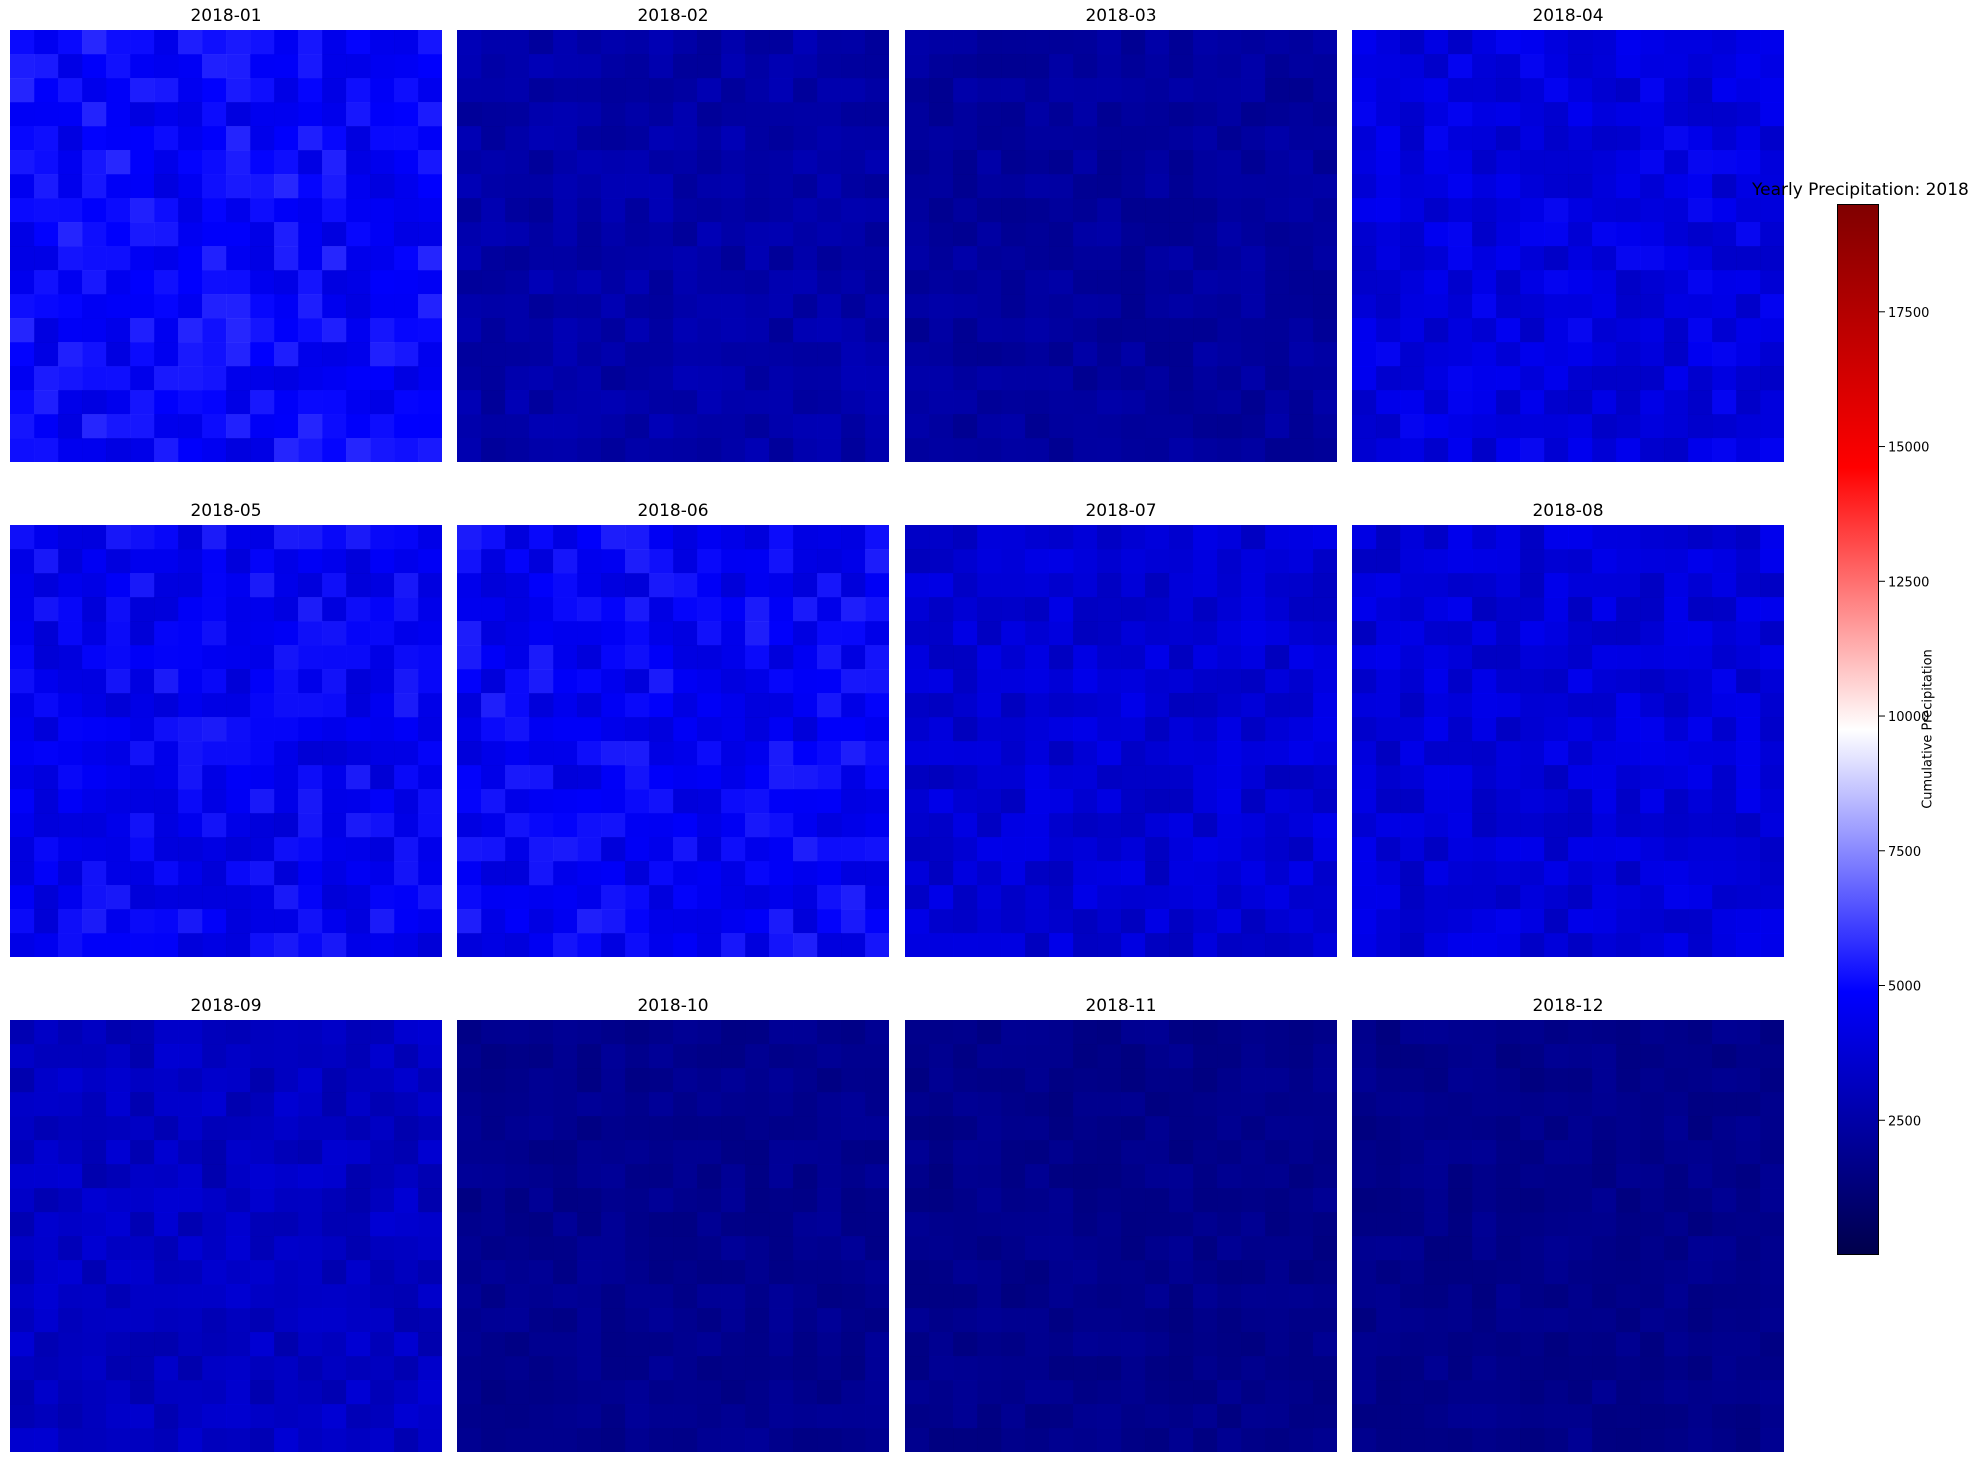  Describe the element at coordinates (1121, 511) in the screenshot. I see `panel-title: 2018-07` at that location.